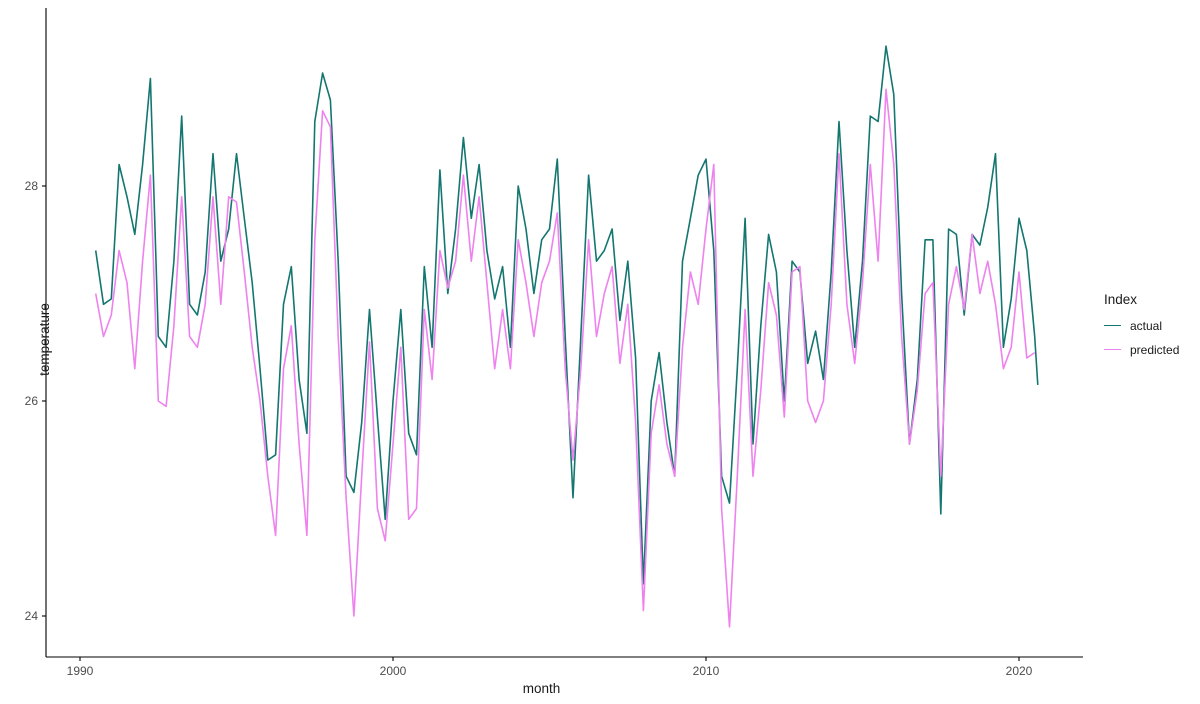  Describe the element at coordinates (541, 688) in the screenshot. I see `x-axis-title: month` at that location.